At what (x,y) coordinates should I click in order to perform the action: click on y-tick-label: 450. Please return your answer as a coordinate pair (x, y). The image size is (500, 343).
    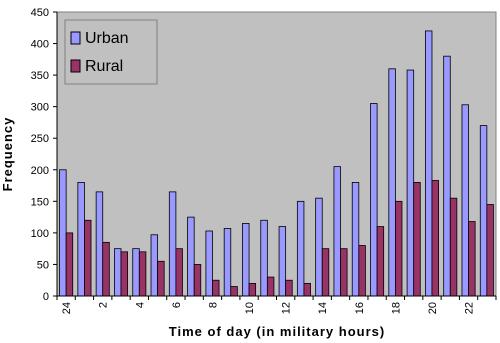
    Looking at the image, I should click on (40, 13).